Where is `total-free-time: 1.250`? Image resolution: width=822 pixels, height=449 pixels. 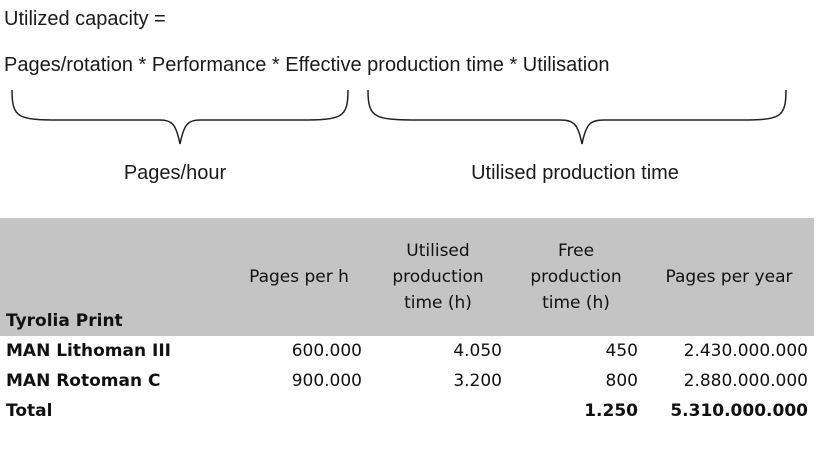 total-free-time: 1.250 is located at coordinates (611, 411).